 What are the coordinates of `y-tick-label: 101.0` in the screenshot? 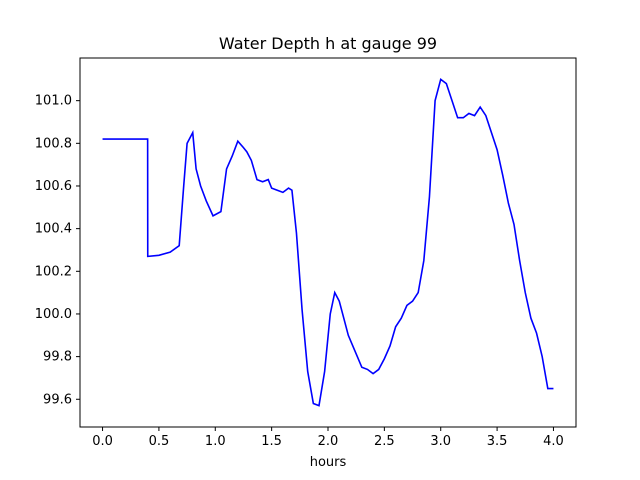 It's located at (53, 101).